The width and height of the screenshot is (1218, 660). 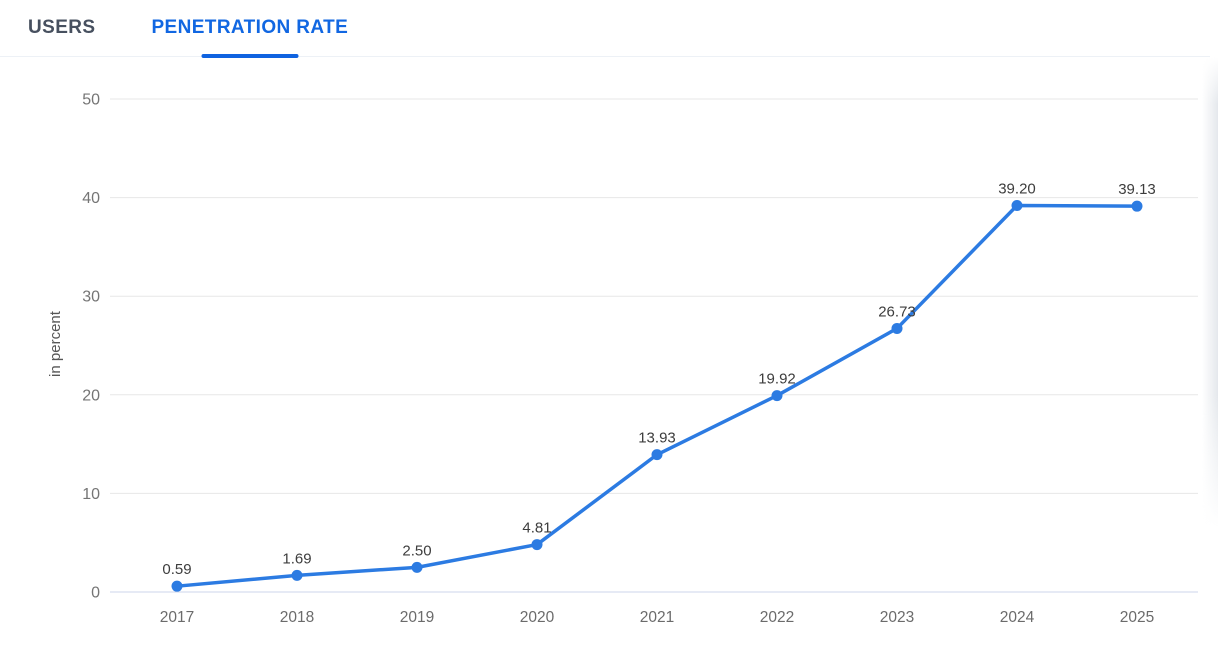 I want to click on right-scroll-shadow, so click(x=1210, y=292).